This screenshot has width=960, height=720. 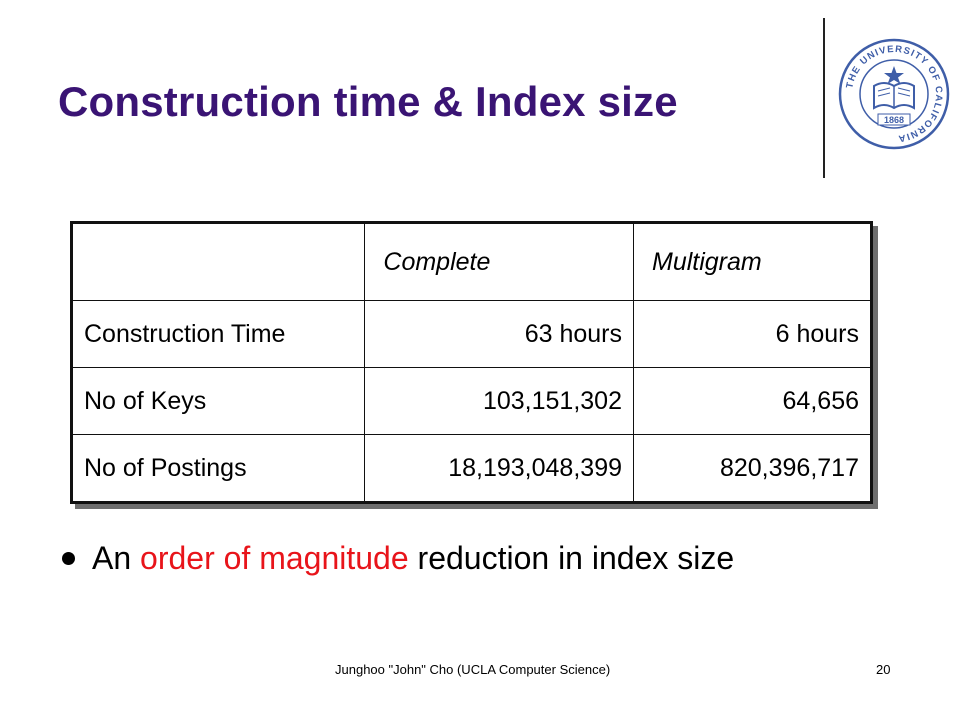 What do you see at coordinates (499, 468) in the screenshot?
I see `table-cell: 18,193,048,399` at bounding box center [499, 468].